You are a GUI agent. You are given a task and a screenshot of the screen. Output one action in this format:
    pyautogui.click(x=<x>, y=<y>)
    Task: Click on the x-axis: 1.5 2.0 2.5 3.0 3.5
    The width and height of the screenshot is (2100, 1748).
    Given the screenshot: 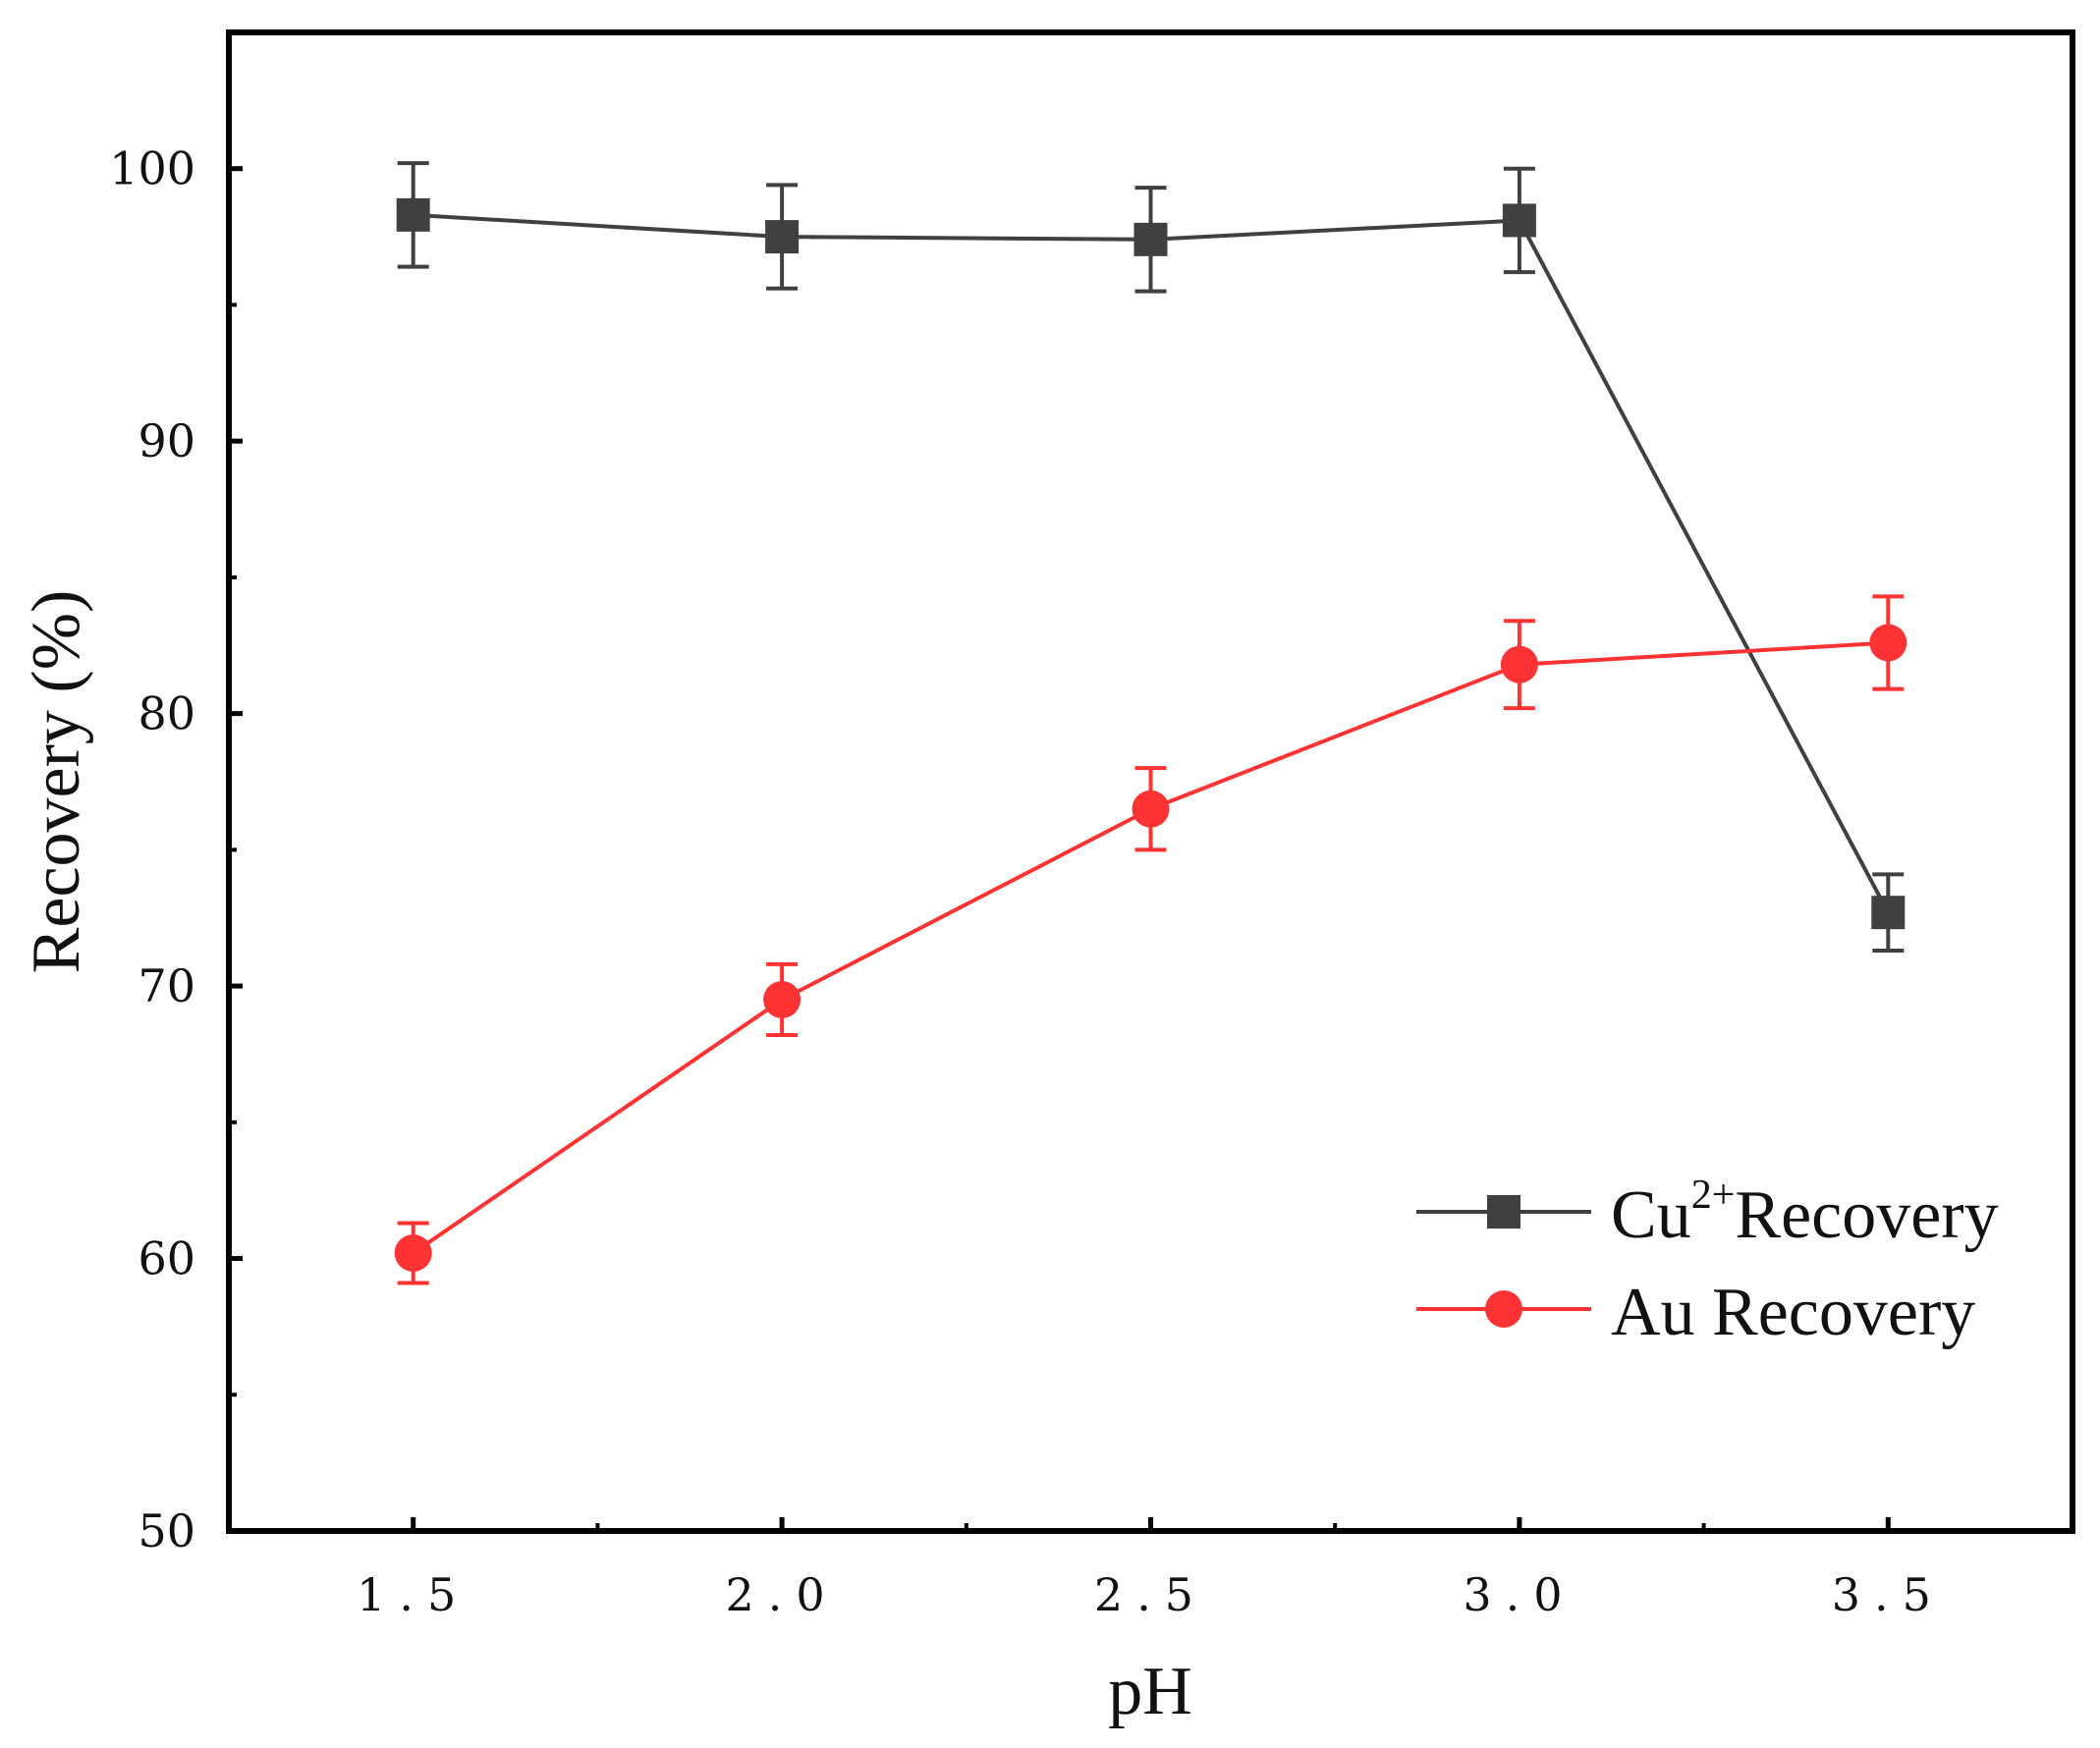 What is the action you would take?
    pyautogui.click(x=1151, y=1569)
    